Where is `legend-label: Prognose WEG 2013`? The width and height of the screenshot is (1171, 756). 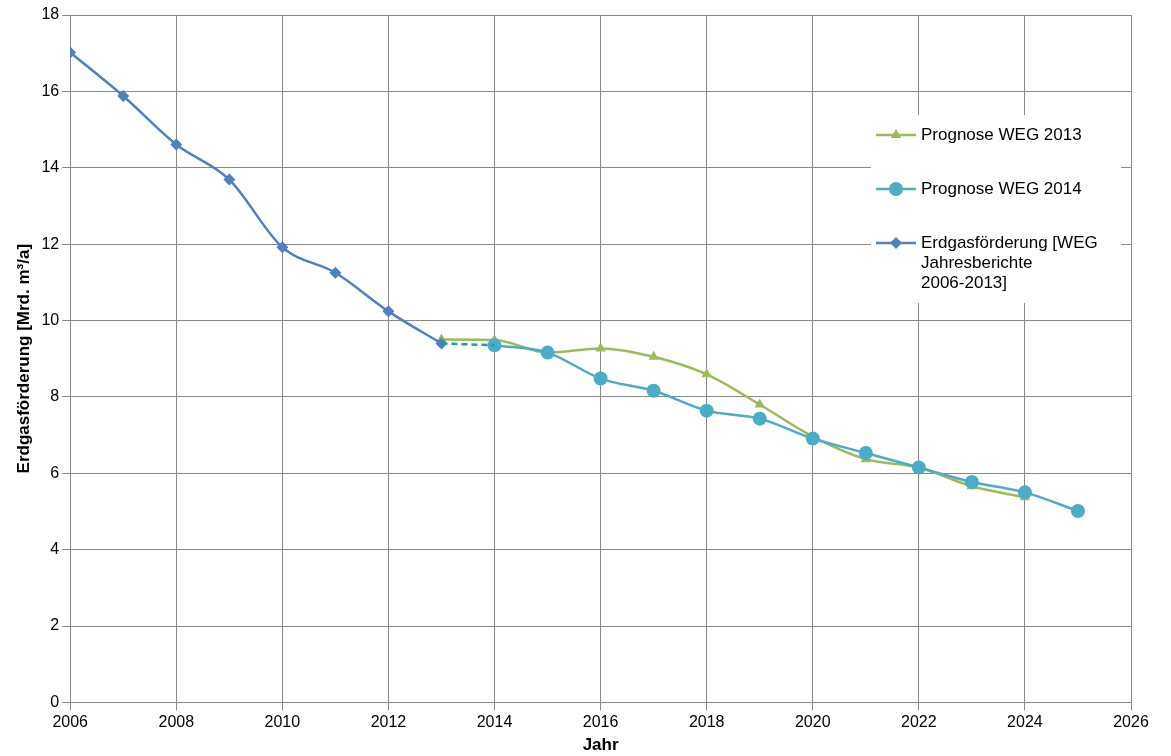 legend-label: Prognose WEG 2013 is located at coordinates (1001, 134).